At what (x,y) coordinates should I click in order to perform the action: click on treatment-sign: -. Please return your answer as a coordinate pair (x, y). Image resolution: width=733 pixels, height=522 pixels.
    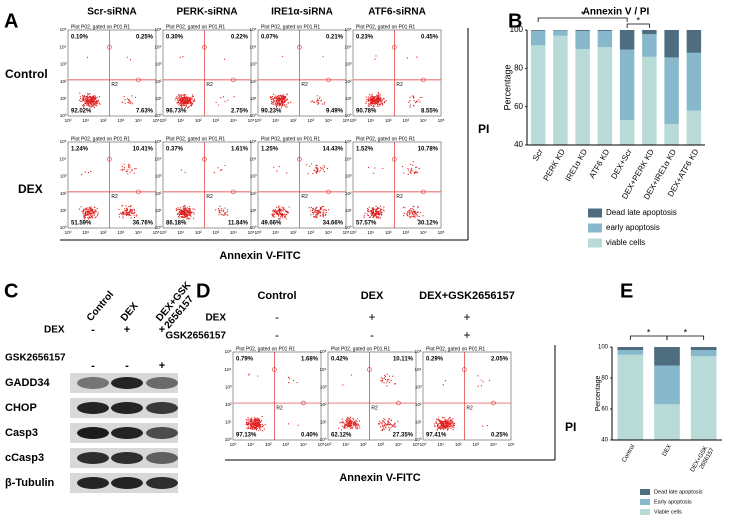
    Looking at the image, I should click on (127, 366).